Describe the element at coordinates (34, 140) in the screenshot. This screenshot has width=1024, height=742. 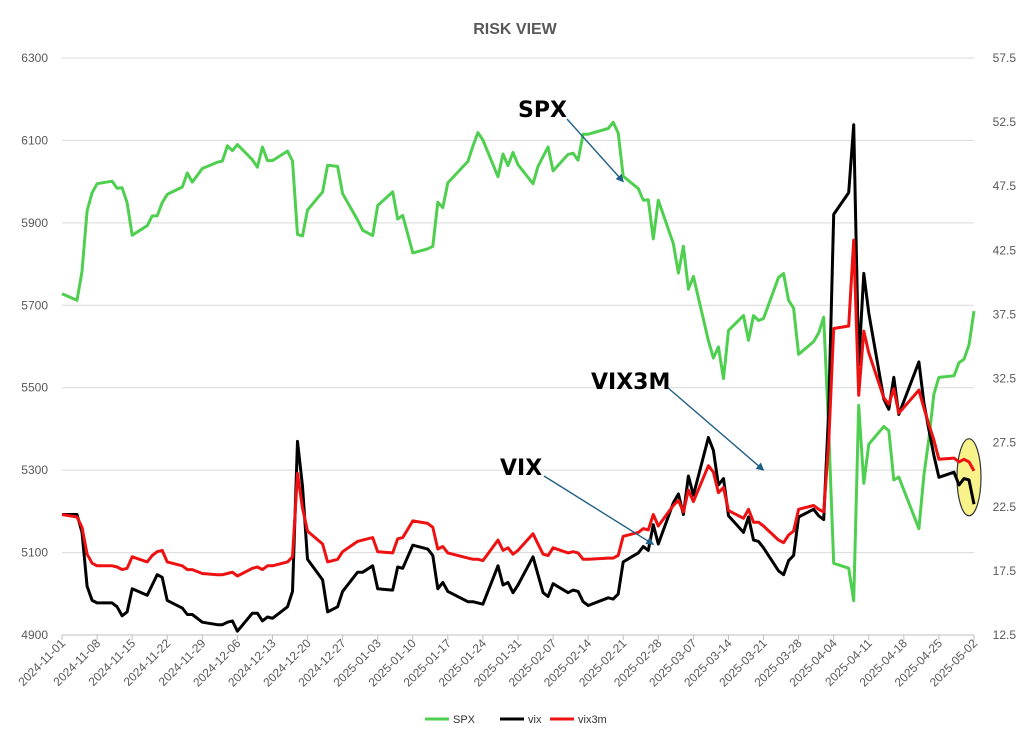
I see `left-axis-tick-label: 6100` at that location.